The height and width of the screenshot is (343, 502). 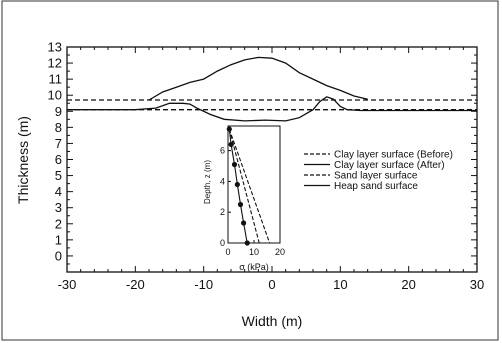 What do you see at coordinates (280, 252) in the screenshot?
I see `inset-x-tick-label: 20` at bounding box center [280, 252].